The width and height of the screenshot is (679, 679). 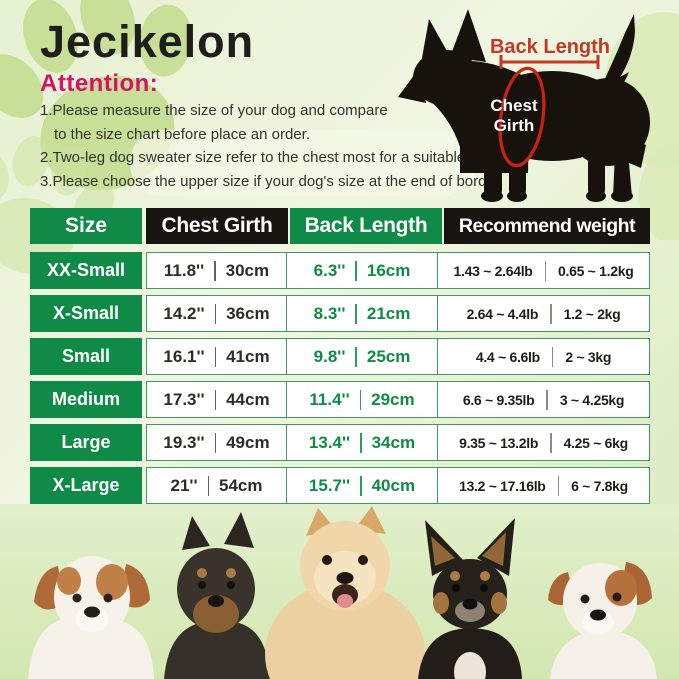 What do you see at coordinates (599, 485) in the screenshot?
I see `weight-kg: 6 ~ 7.8kg` at bounding box center [599, 485].